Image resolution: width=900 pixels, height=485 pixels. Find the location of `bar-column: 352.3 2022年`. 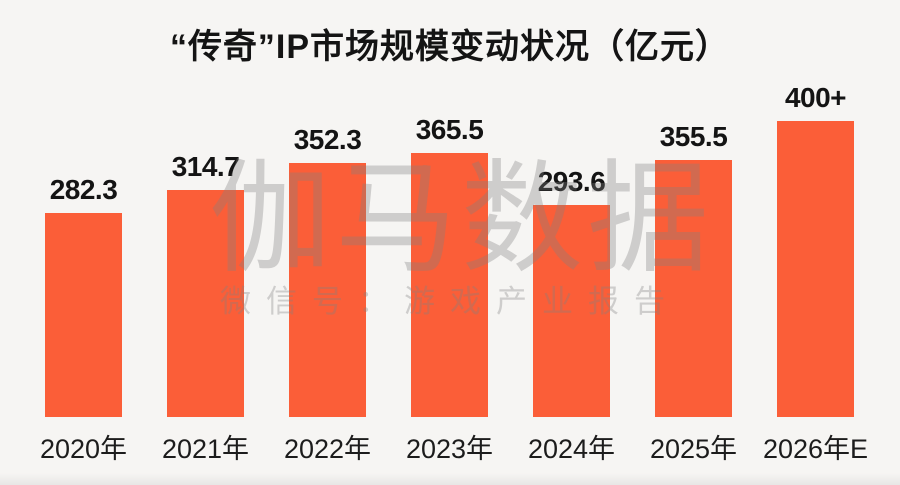

bar-column: 352.3 2022年 is located at coordinates (328, 242).